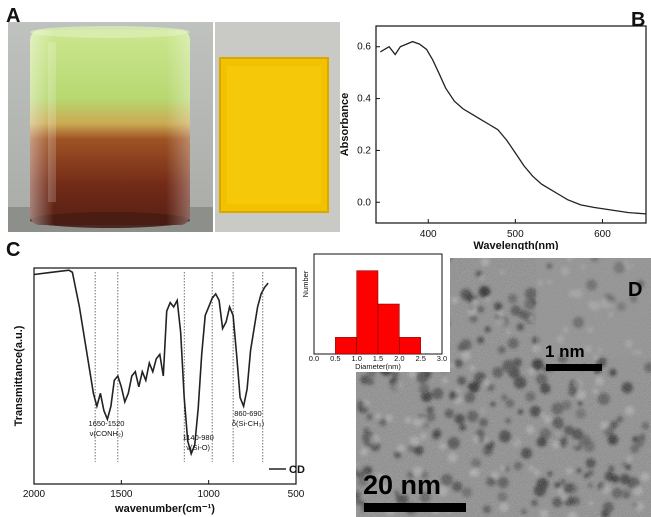 The height and width of the screenshot is (517, 651). I want to click on x-tick-label: 1000, so click(209, 494).